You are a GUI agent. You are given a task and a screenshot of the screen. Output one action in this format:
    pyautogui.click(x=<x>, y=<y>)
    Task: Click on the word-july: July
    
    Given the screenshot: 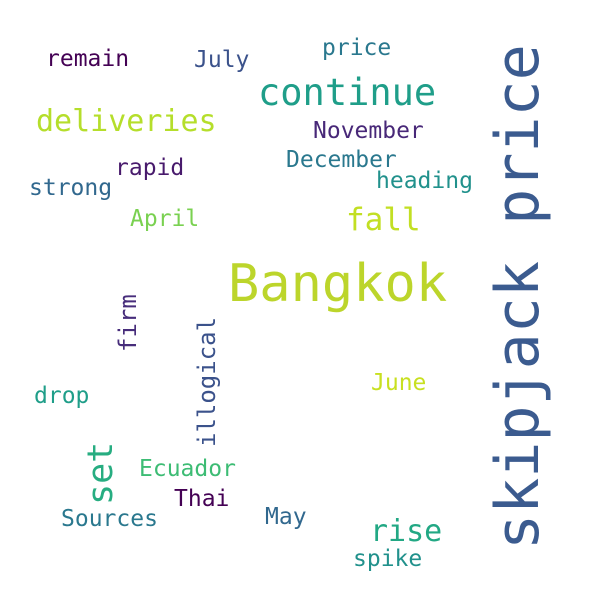 What is the action you would take?
    pyautogui.click(x=222, y=60)
    